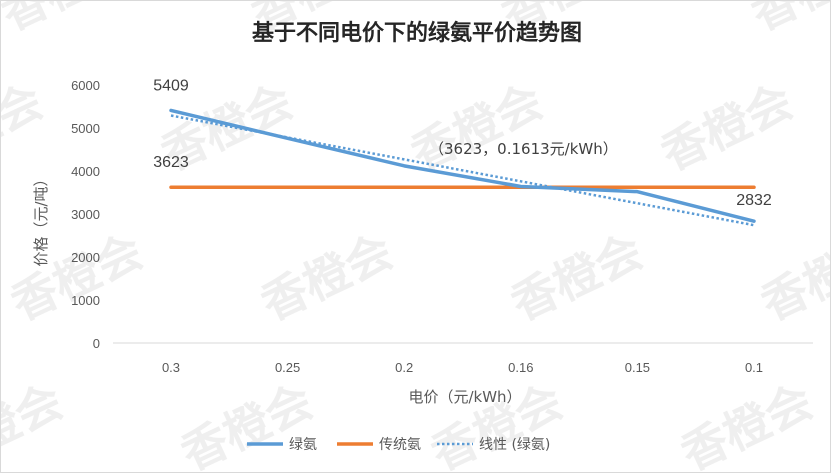 The width and height of the screenshot is (831, 473). I want to click on y-tick-label: 3000, so click(85, 214).